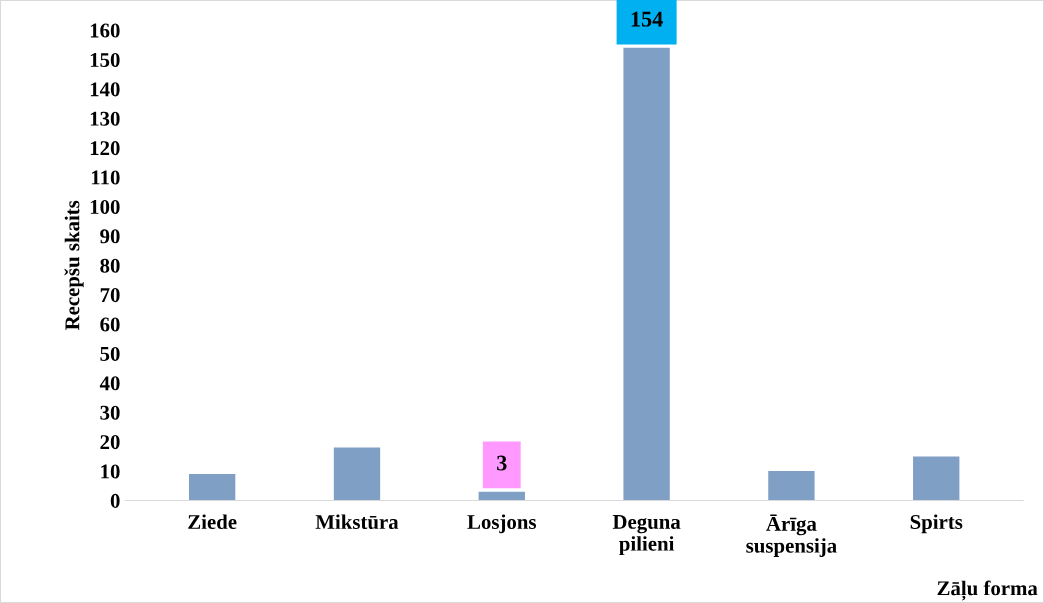 This screenshot has width=1044, height=603. Describe the element at coordinates (105, 118) in the screenshot. I see `y-tick-label: 130` at that location.